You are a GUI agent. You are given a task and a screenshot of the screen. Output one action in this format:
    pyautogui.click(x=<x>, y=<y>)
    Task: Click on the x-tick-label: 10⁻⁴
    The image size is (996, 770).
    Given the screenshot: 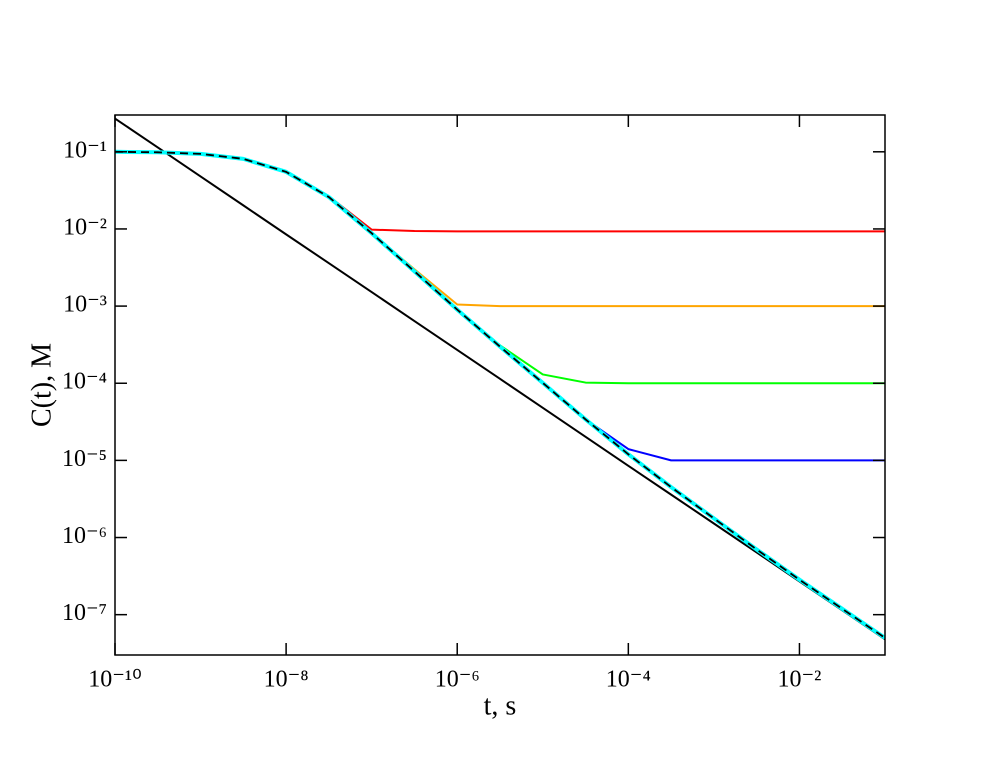 What is the action you would take?
    pyautogui.click(x=628, y=680)
    